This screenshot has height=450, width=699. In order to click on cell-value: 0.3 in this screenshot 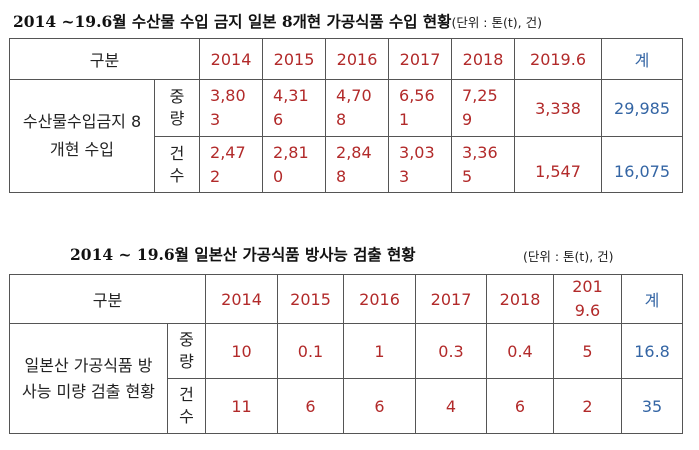, I will do `click(451, 351)`.